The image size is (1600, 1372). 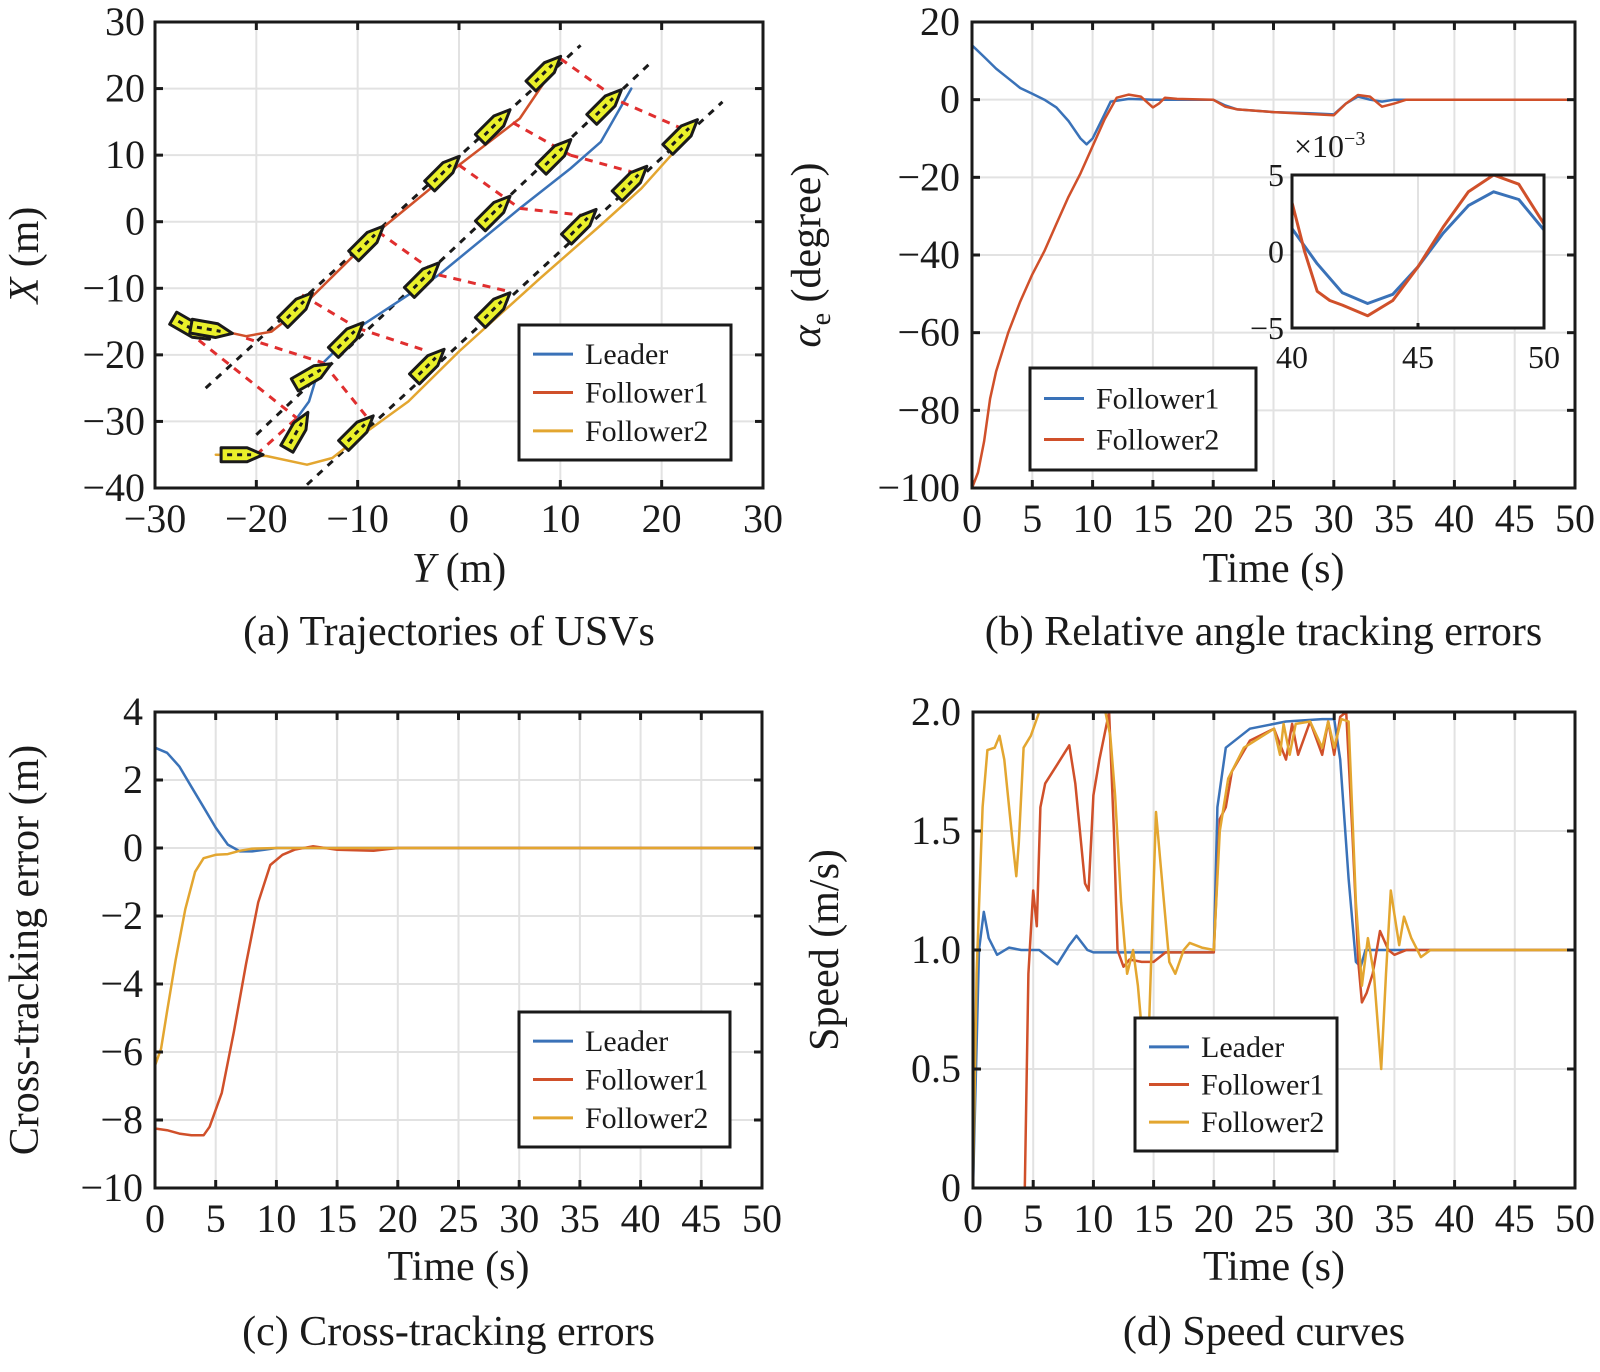 I want to click on x-tick-label: 35, so click(x=1394, y=1218).